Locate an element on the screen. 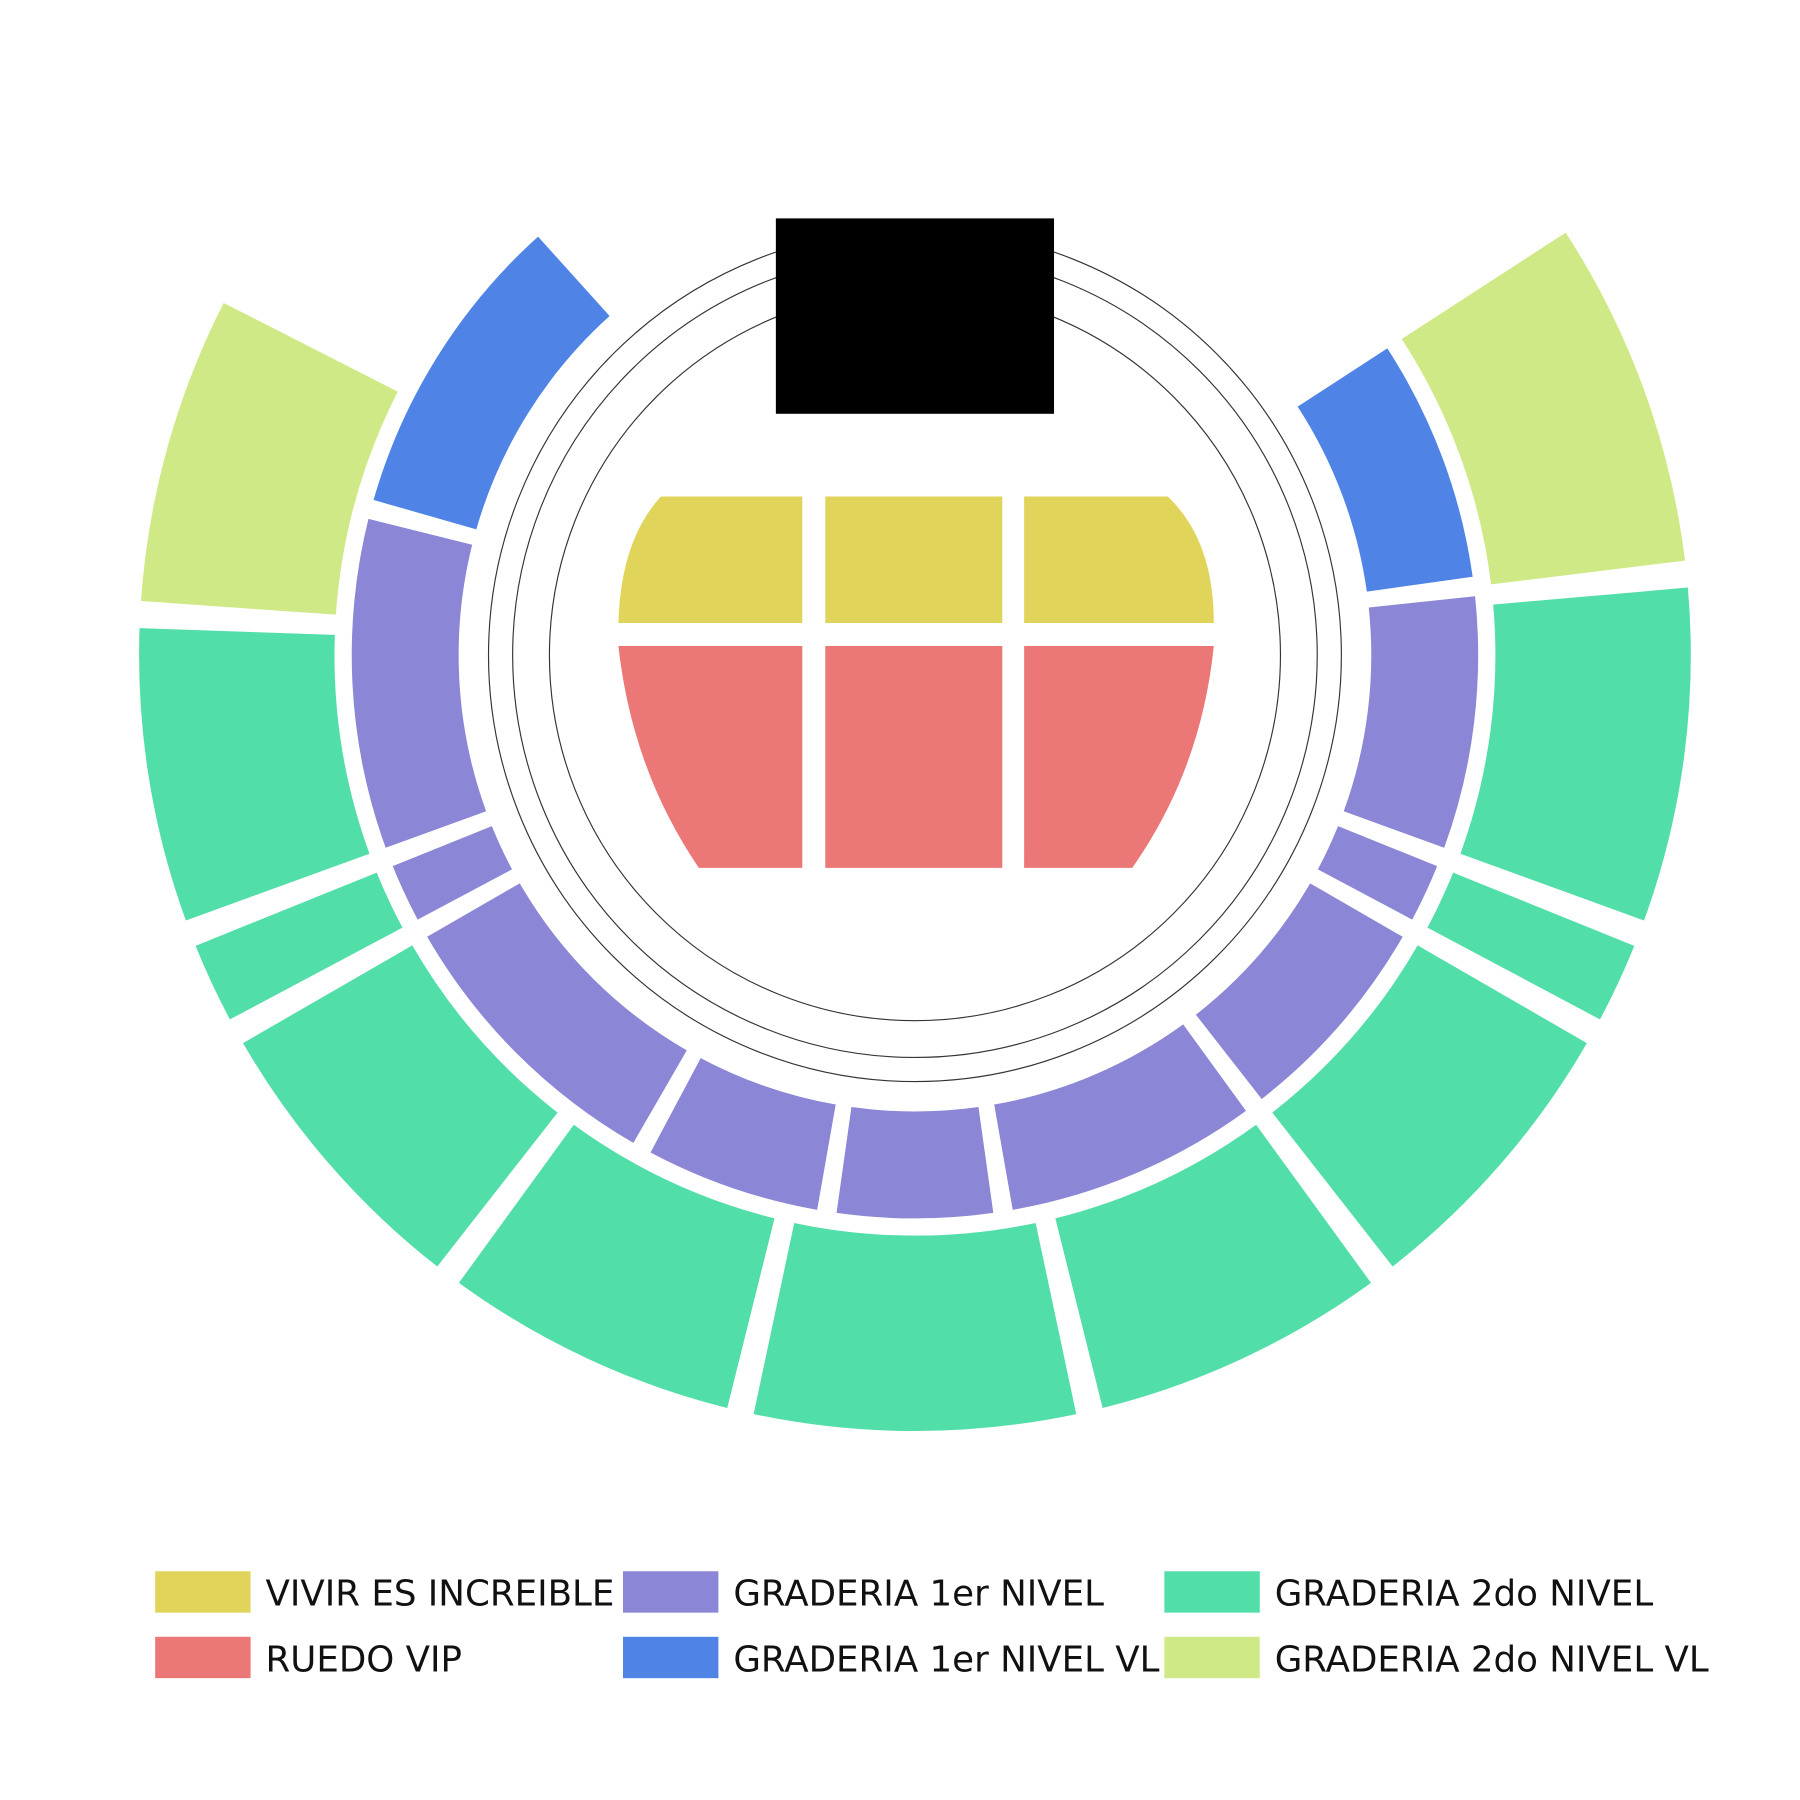  legend-label: VIVIR ES INCREIBLE is located at coordinates (440, 1594).